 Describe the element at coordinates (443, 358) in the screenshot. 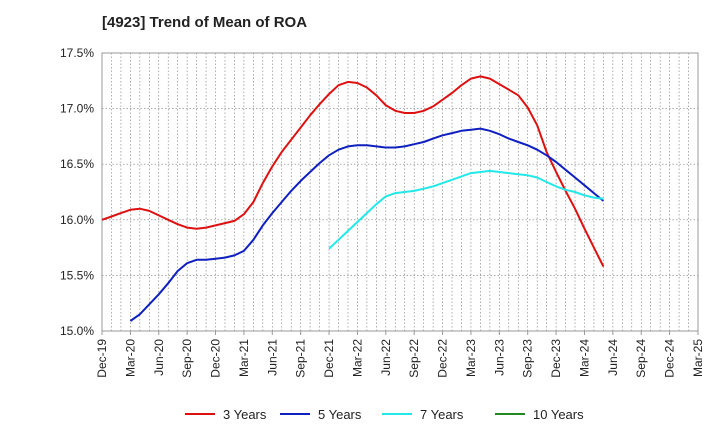

I see `x-tick-label: Dec-22` at that location.